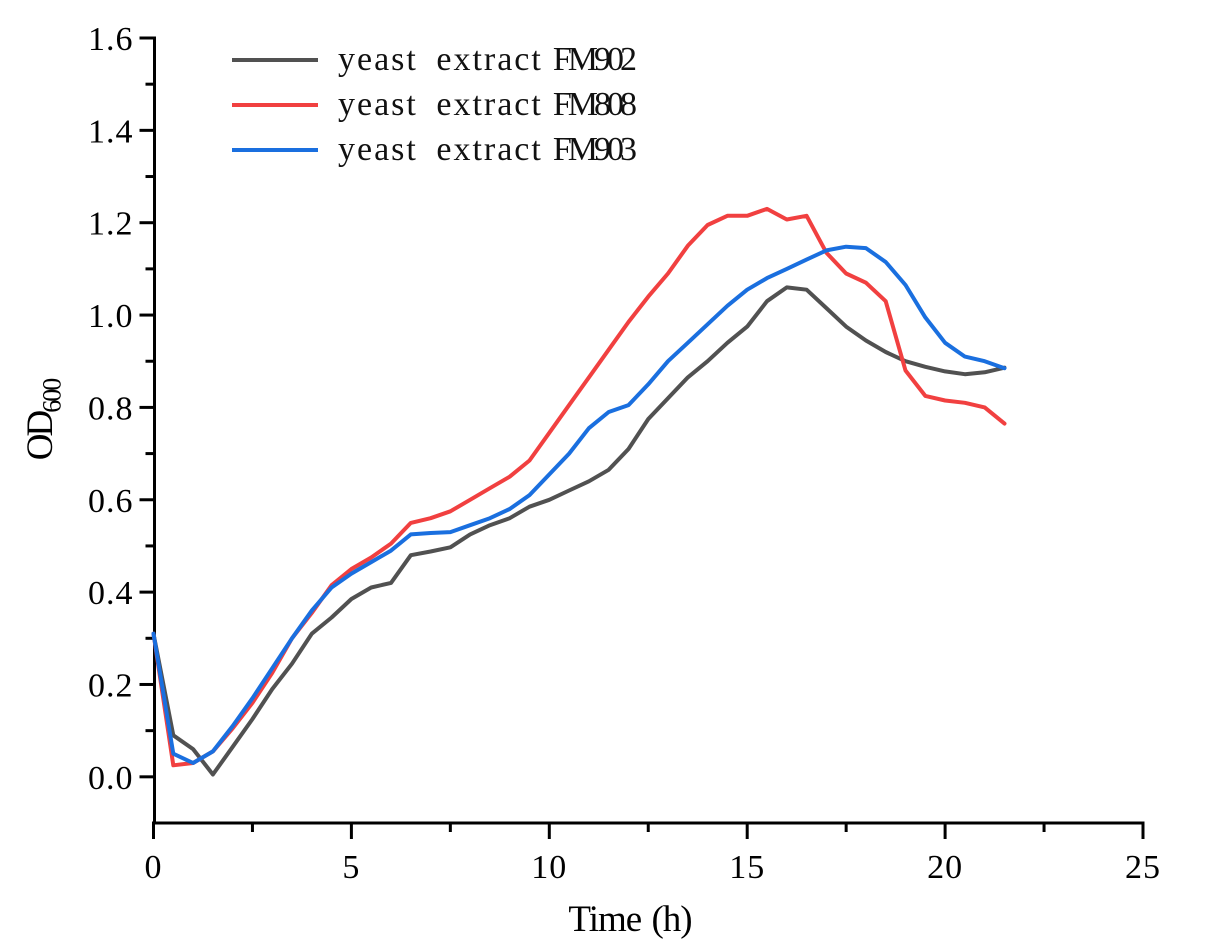 Image resolution: width=1228 pixels, height=950 pixels. Describe the element at coordinates (747, 867) in the screenshot. I see `x-tick-label: 15` at that location.